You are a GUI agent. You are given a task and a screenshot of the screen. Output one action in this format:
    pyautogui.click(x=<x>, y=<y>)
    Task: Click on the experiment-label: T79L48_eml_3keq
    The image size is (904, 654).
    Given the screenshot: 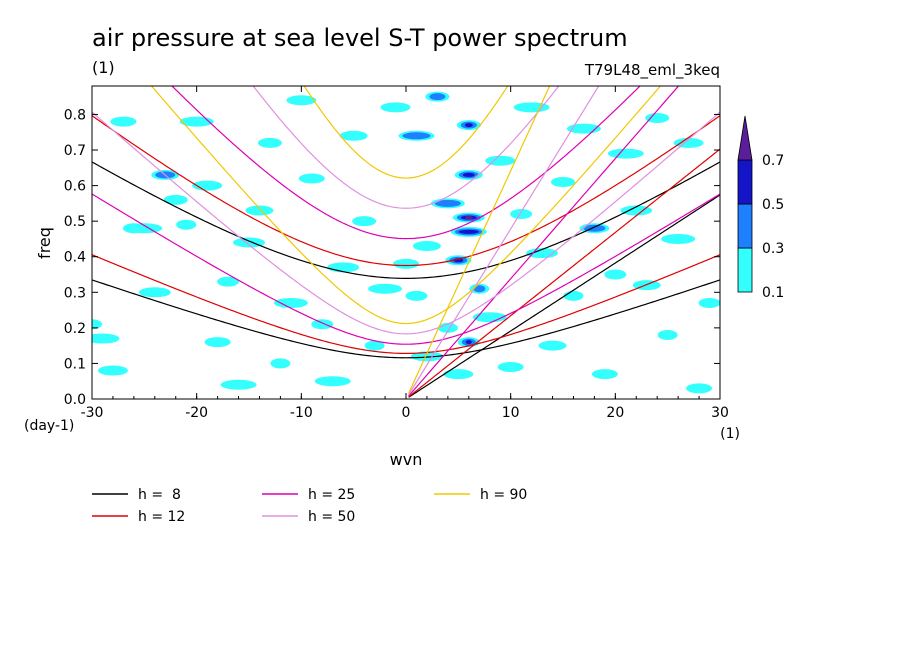 What is the action you would take?
    pyautogui.click(x=652, y=70)
    